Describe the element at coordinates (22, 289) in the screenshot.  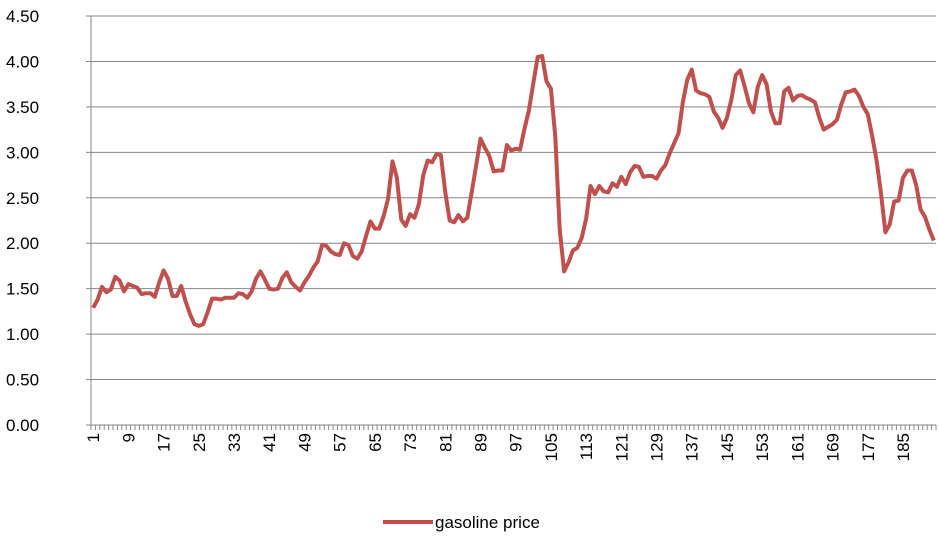
I see `y-tick-label: 1.50` at that location.